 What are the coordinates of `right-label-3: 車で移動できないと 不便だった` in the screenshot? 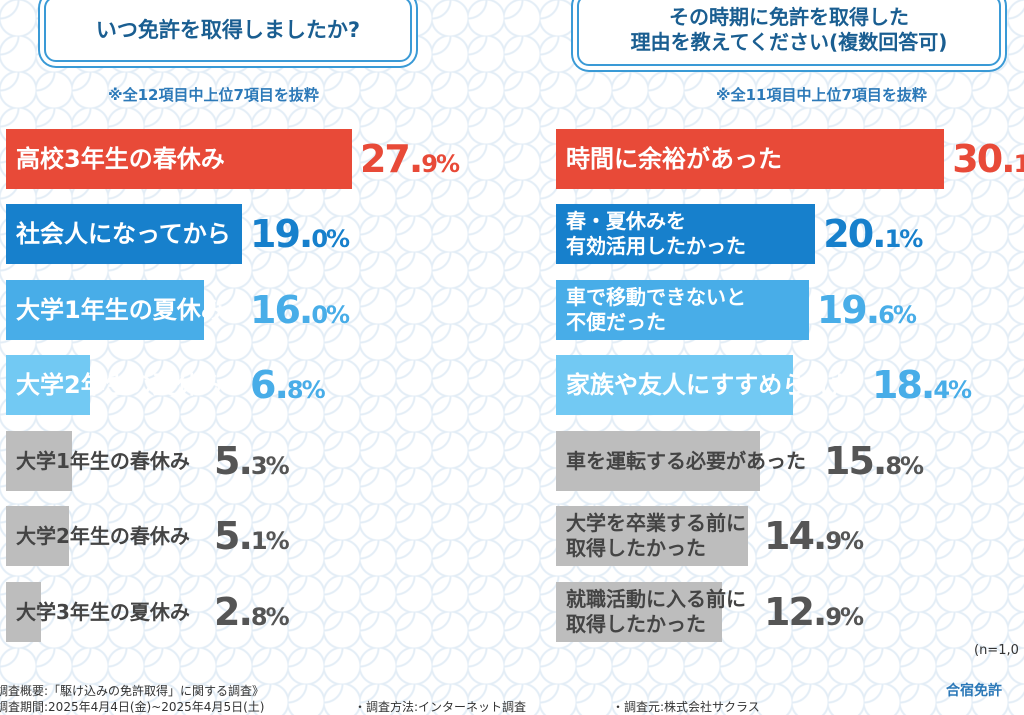 It's located at (656, 310).